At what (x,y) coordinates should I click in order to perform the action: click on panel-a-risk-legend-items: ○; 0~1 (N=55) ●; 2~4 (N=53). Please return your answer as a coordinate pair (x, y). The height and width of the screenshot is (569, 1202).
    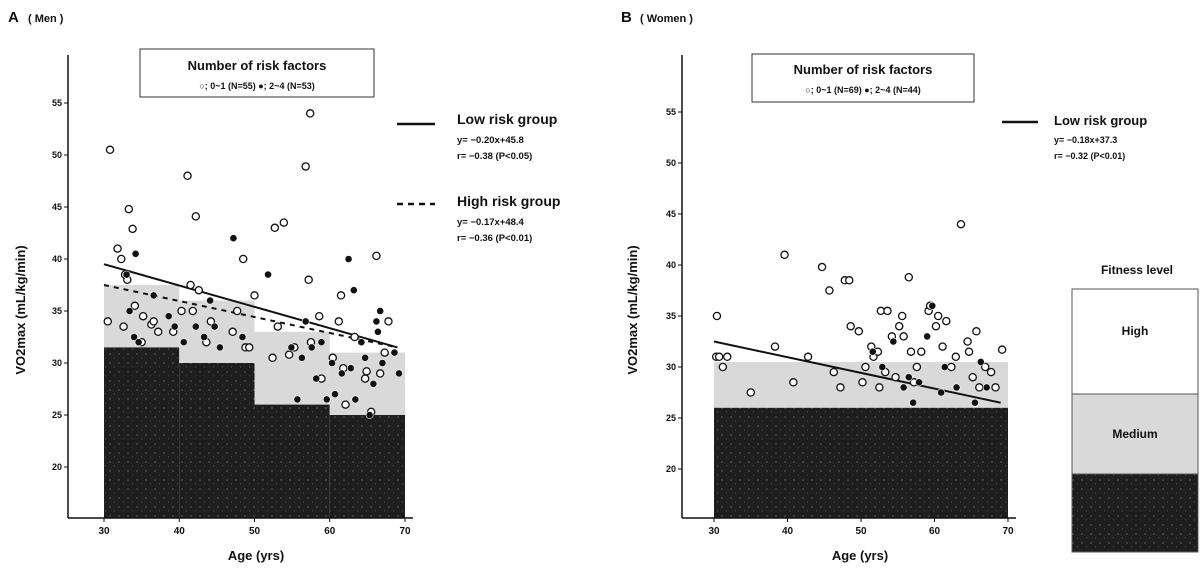
    Looking at the image, I should click on (256, 86).